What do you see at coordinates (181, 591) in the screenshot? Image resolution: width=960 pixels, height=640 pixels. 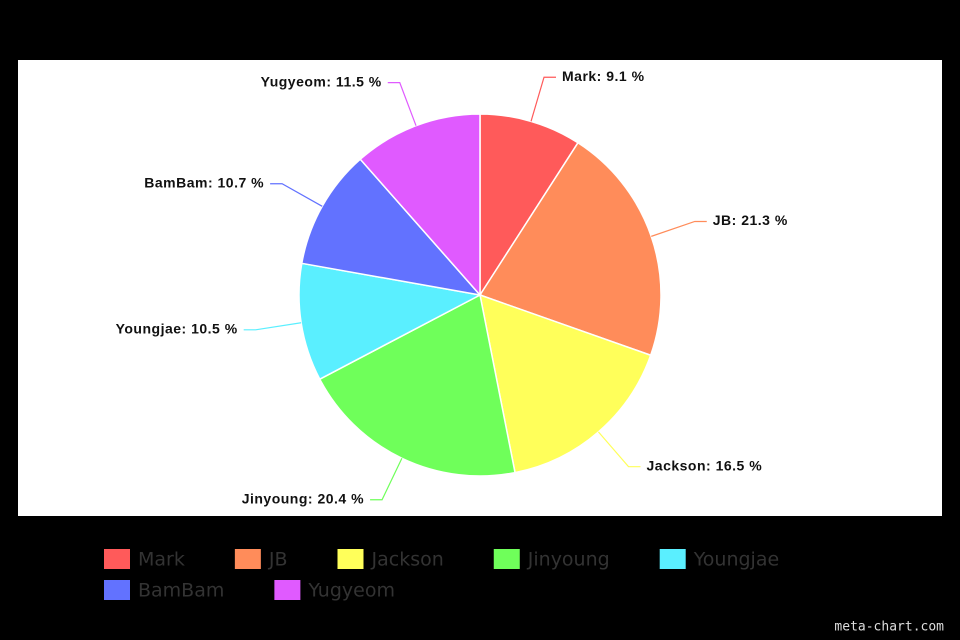 I see `legend-label: BamBam` at bounding box center [181, 591].